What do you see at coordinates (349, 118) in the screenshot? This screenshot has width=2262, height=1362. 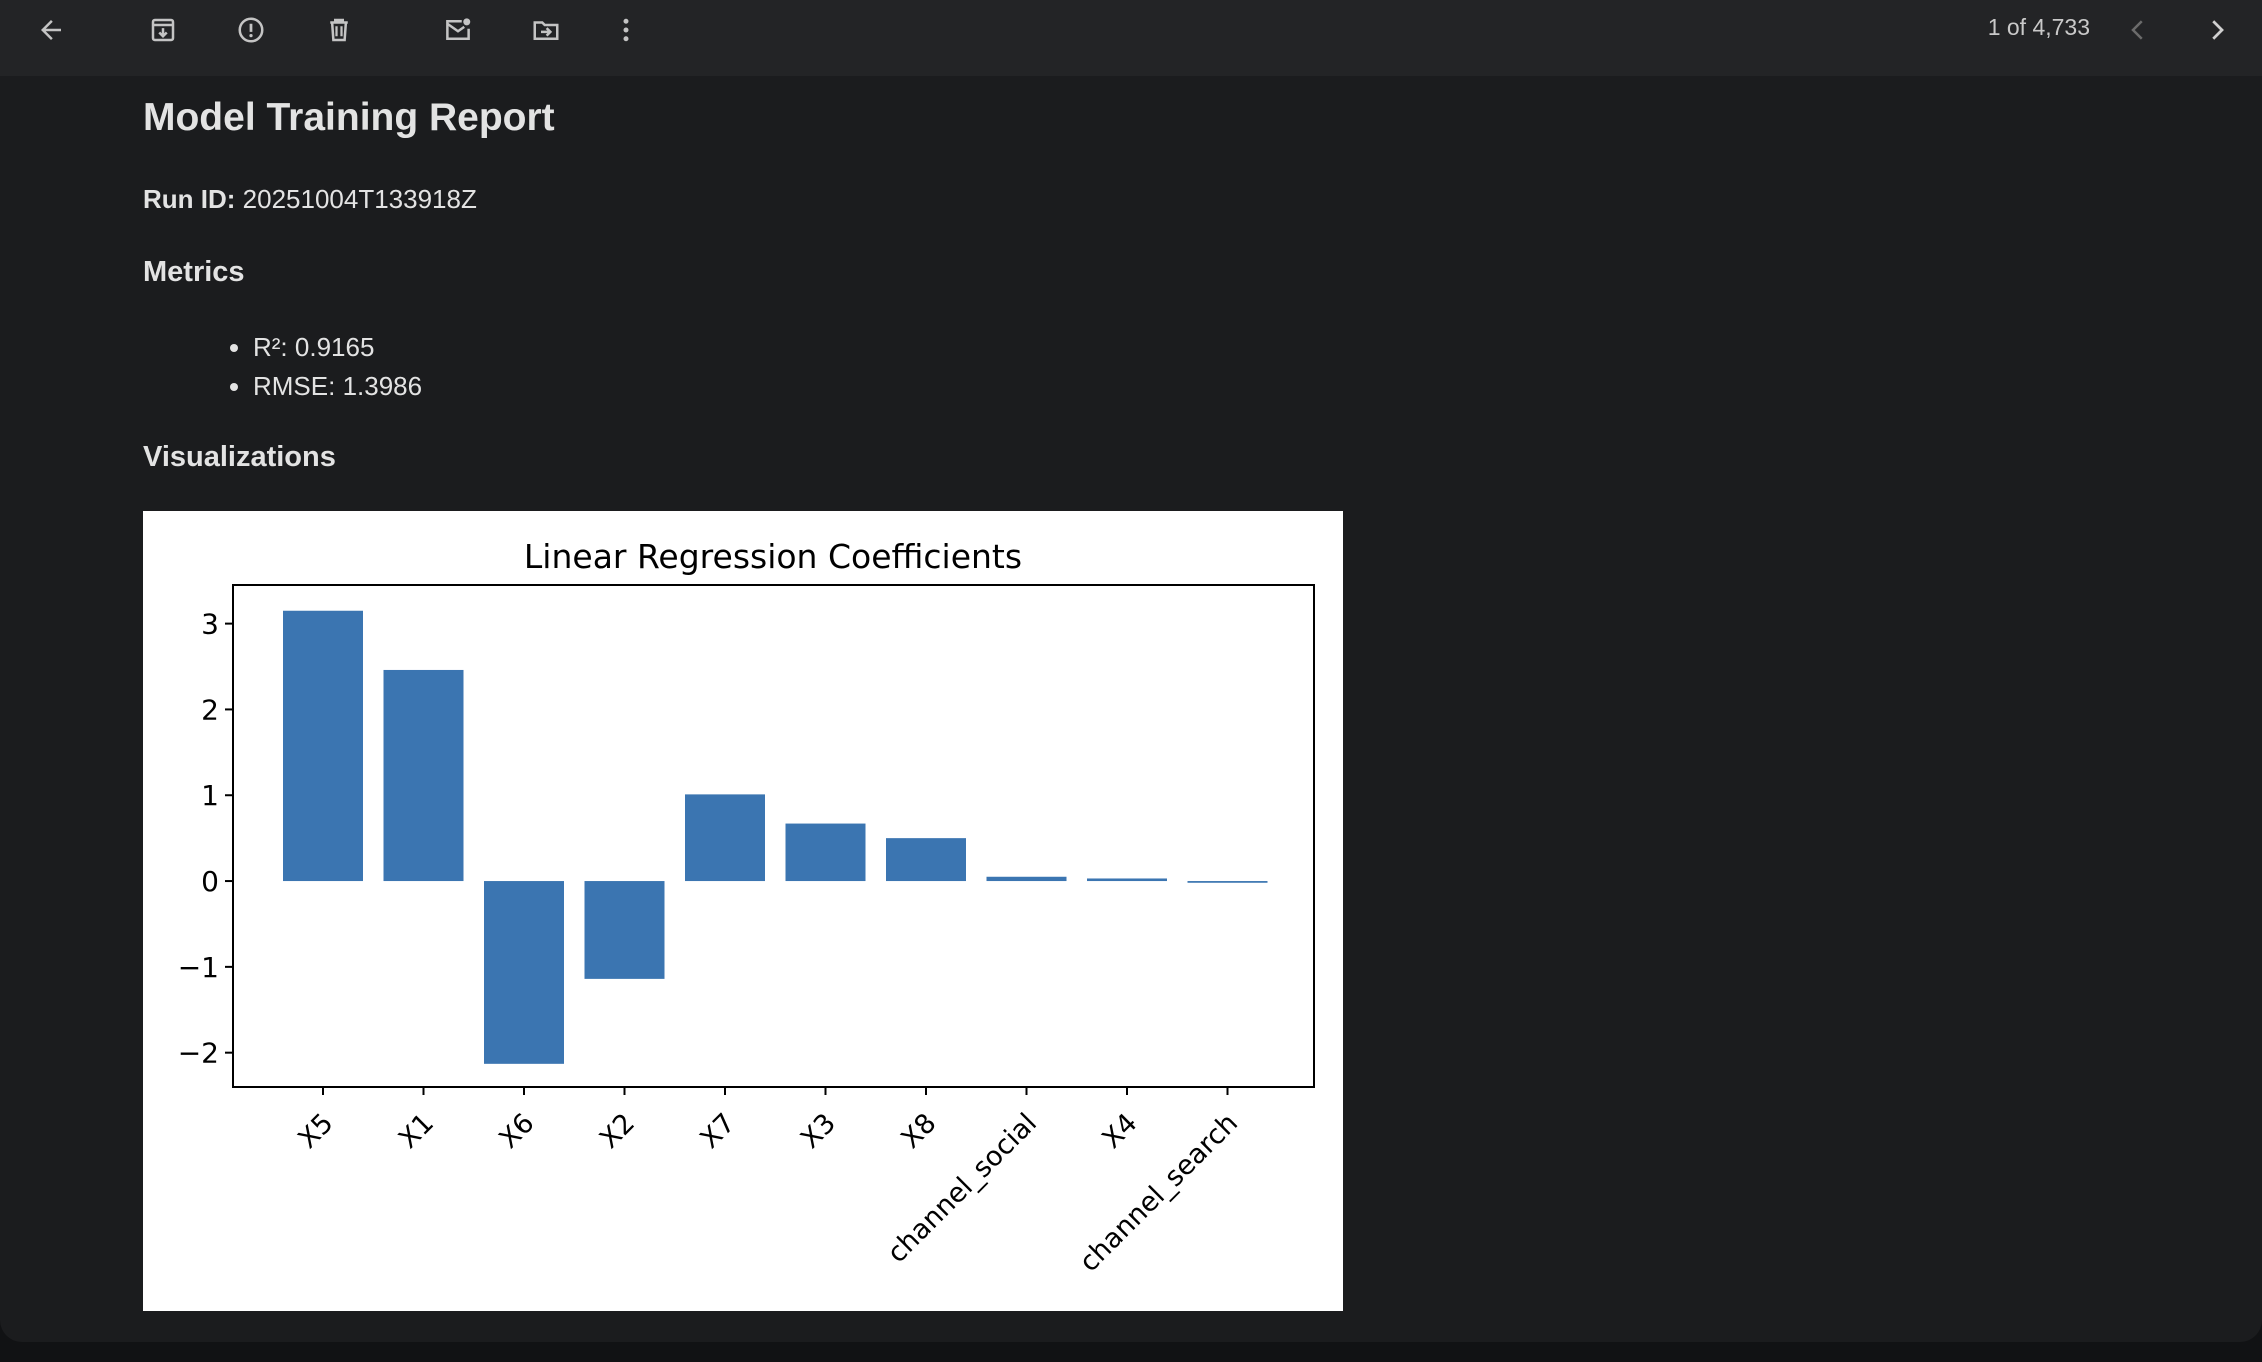 I see `page-title: Model Training Report` at bounding box center [349, 118].